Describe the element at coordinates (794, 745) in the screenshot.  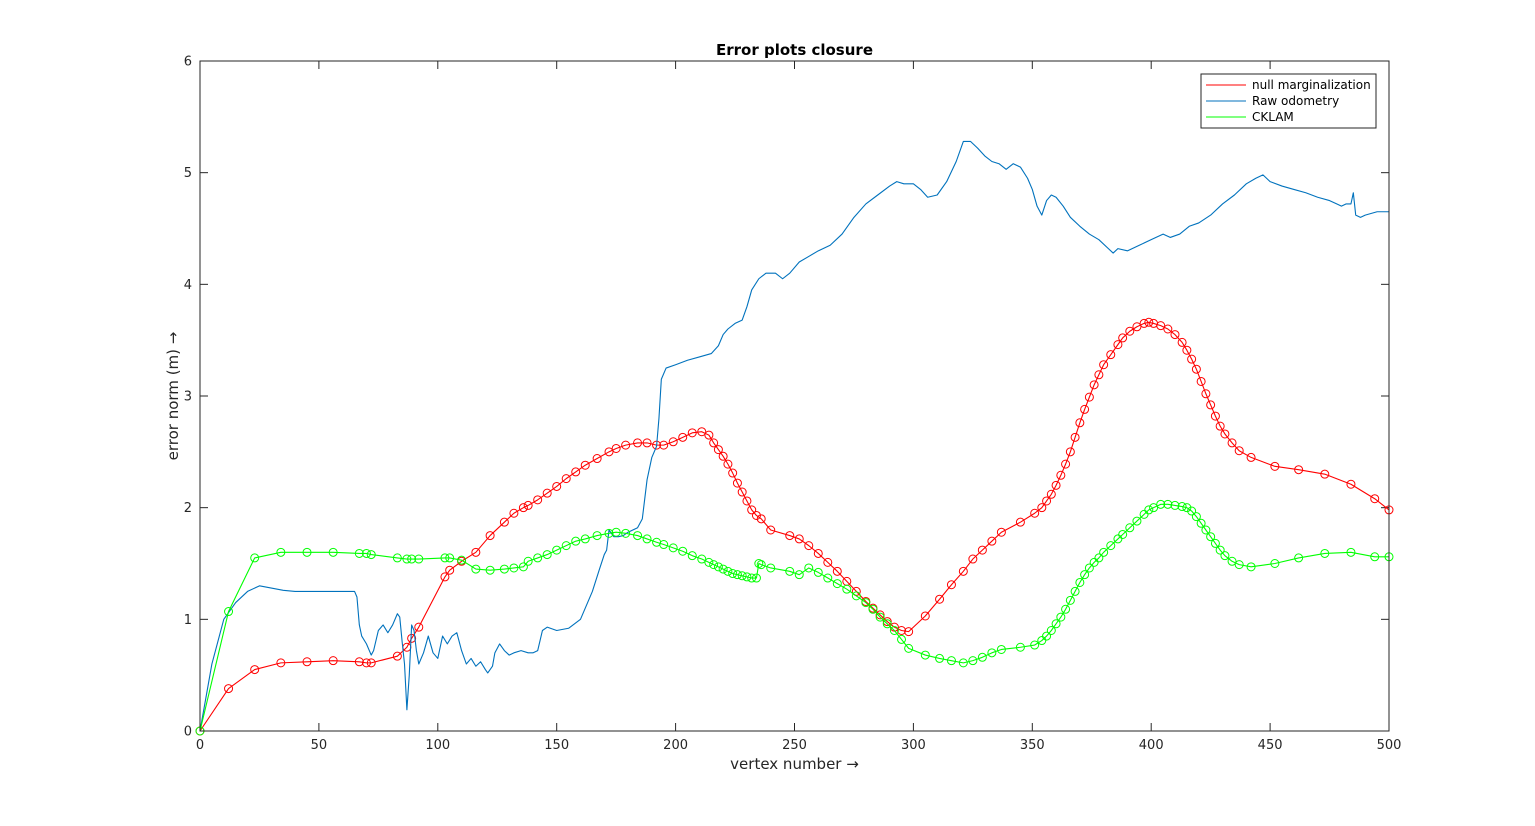
I see `x-tick-label: 250` at that location.